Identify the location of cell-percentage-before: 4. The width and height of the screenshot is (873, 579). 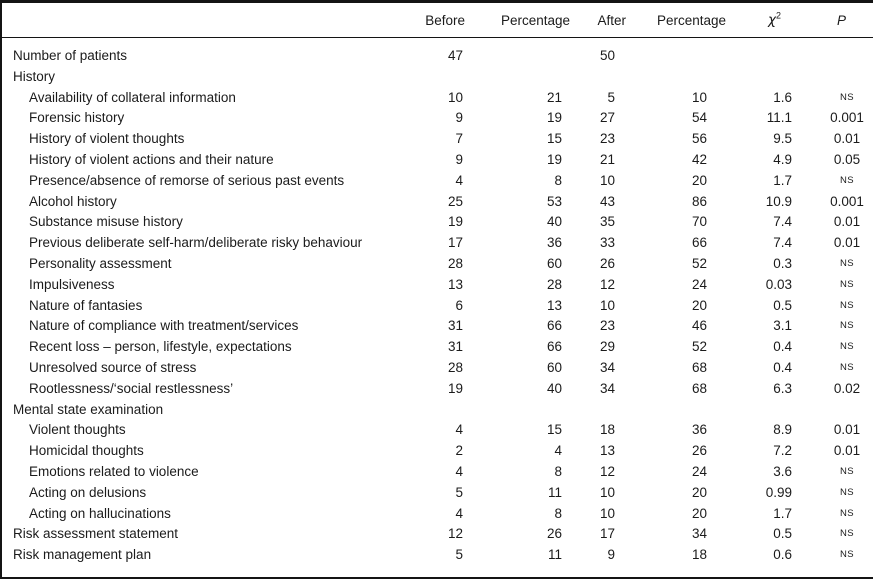
(558, 451).